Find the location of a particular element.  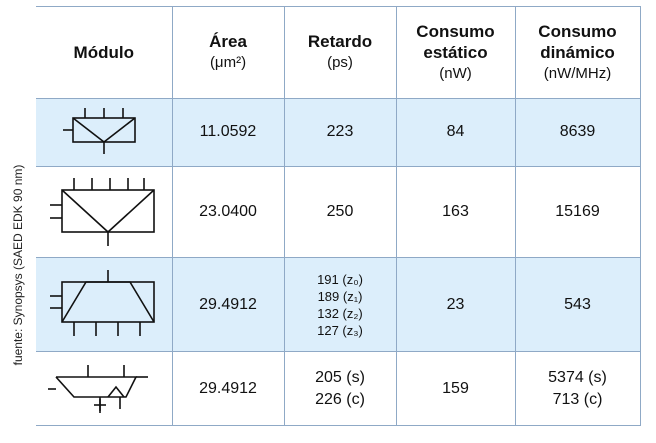

table-row: 11.0592 223 84 8639 is located at coordinates (338, 132).